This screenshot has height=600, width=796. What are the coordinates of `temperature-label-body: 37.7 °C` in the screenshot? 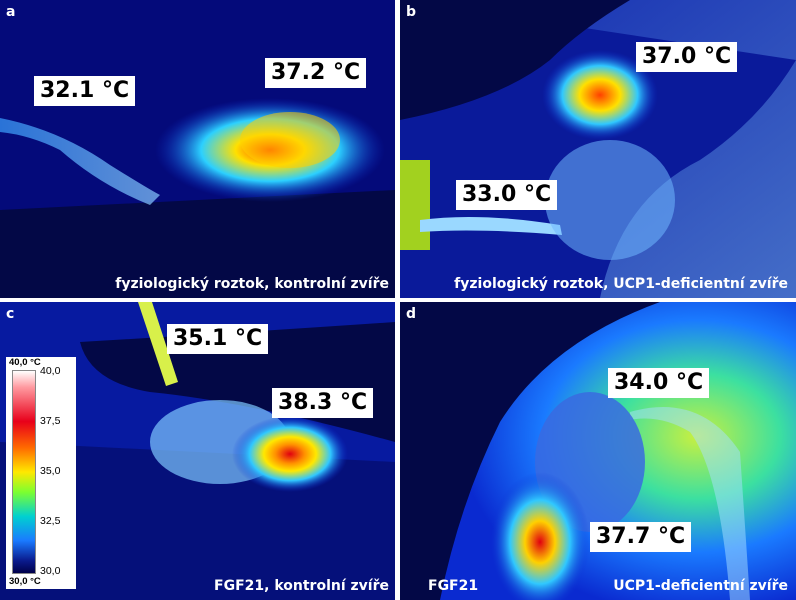 It's located at (641, 537).